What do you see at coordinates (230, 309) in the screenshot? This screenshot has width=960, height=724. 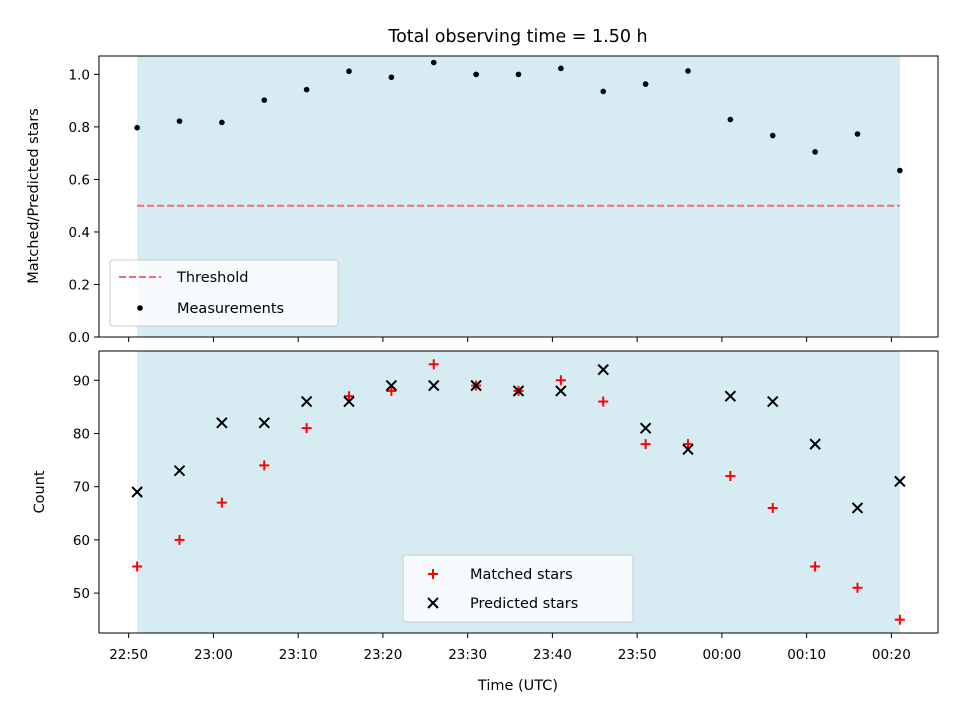 I see `legend-measurement-label: Measurements` at bounding box center [230, 309].